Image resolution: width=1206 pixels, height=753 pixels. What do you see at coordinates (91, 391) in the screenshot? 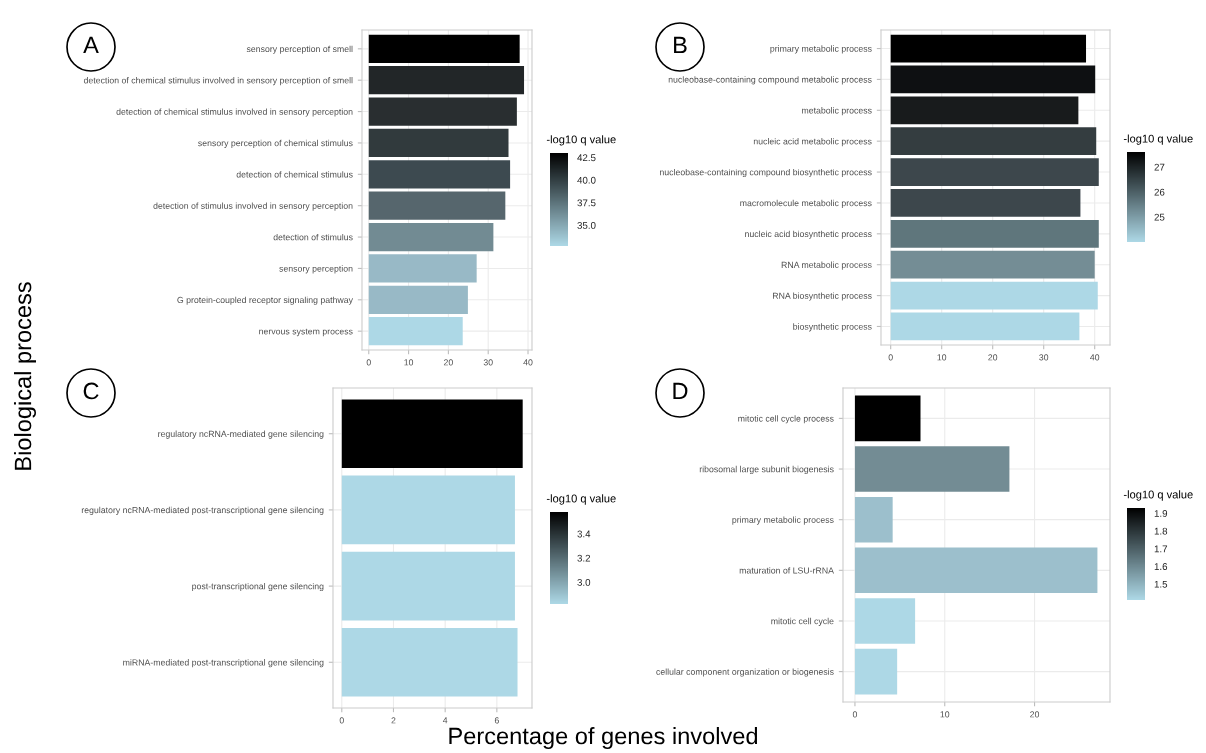
I see `text: C` at bounding box center [91, 391].